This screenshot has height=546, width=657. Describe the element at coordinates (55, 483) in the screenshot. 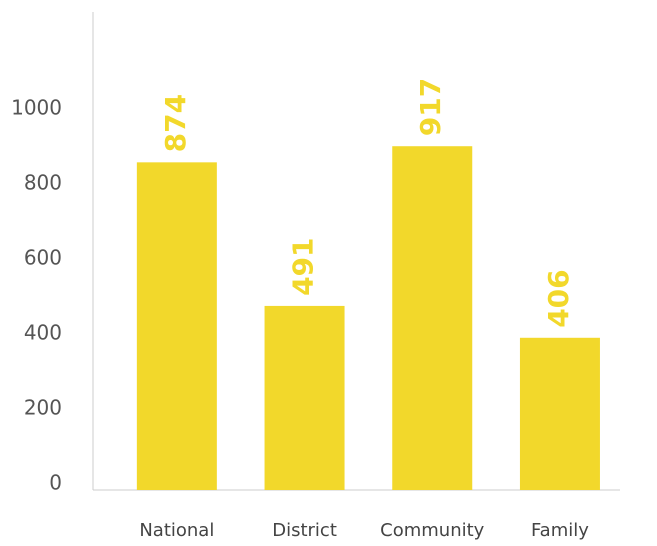

I see `y-tick-label: 0` at that location.